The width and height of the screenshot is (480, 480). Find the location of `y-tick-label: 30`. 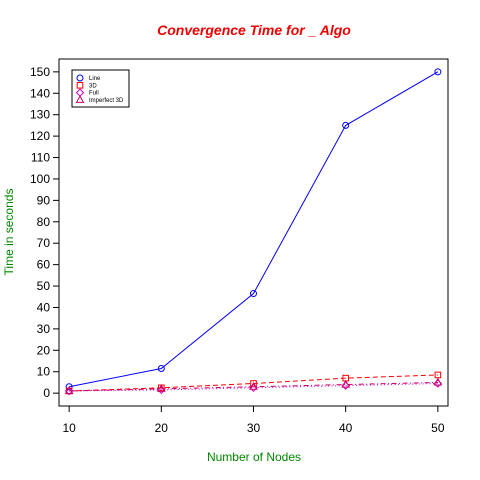

y-tick-label: 30 is located at coordinates (44, 329).